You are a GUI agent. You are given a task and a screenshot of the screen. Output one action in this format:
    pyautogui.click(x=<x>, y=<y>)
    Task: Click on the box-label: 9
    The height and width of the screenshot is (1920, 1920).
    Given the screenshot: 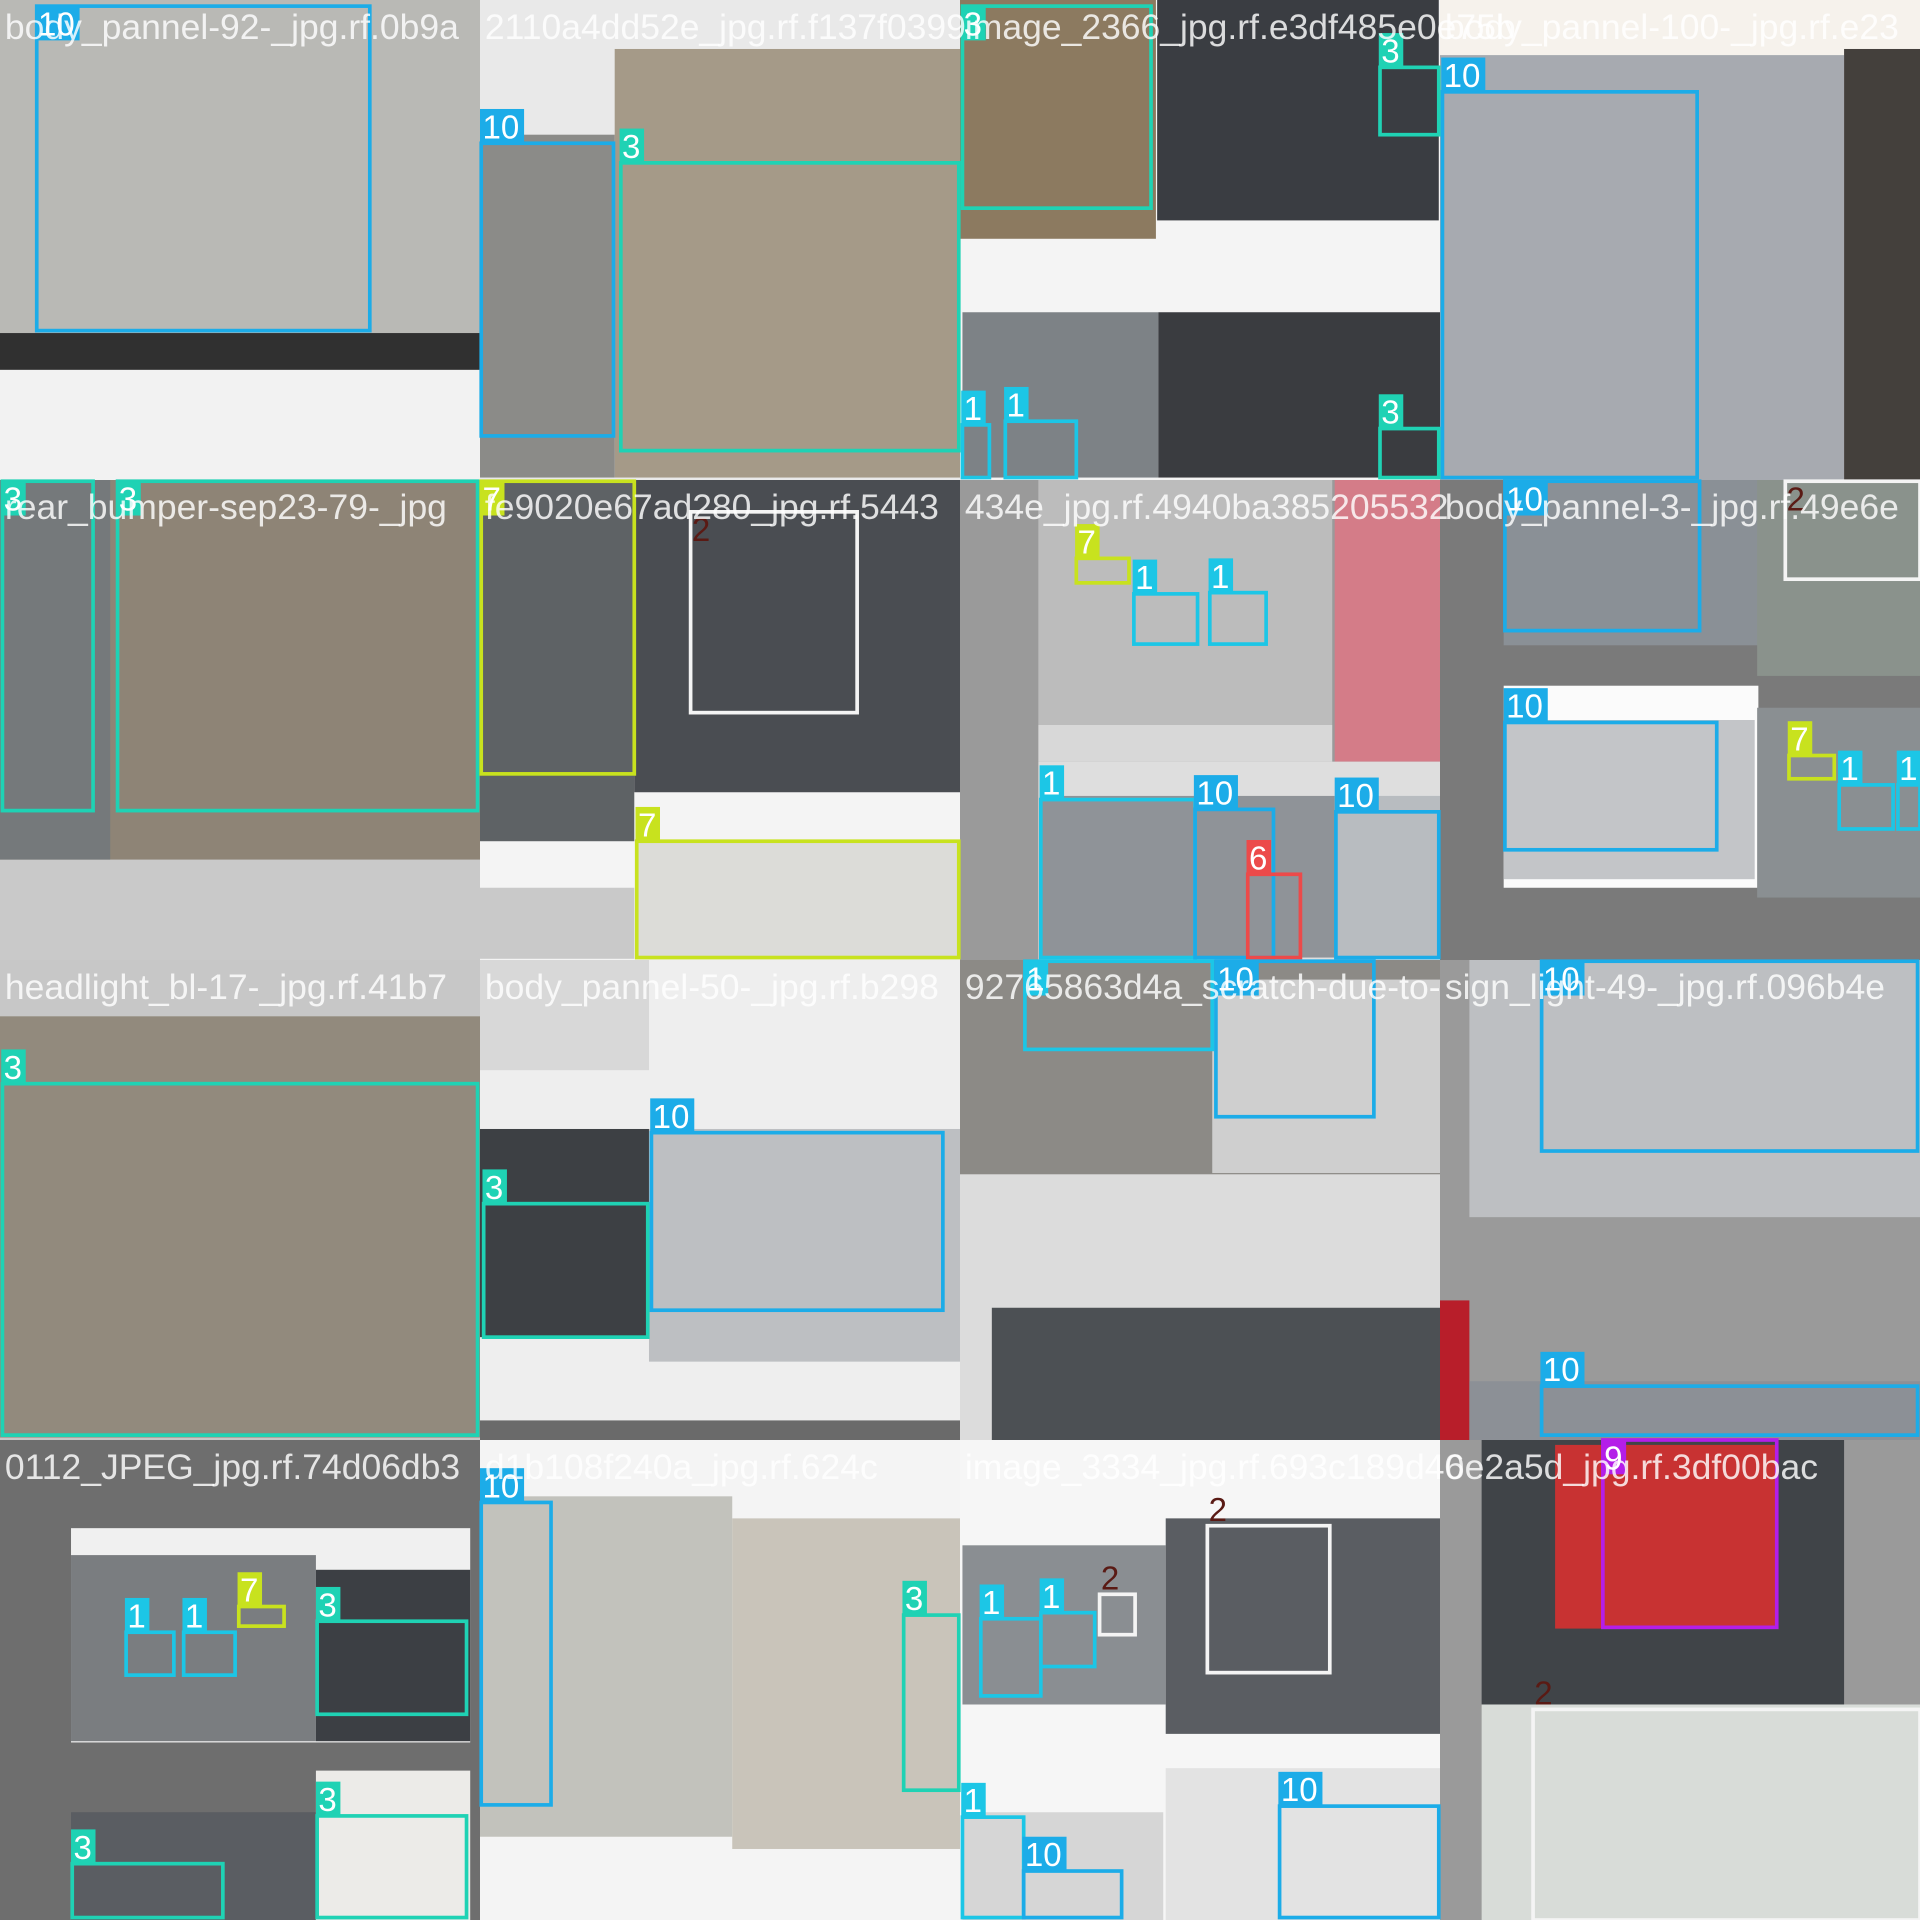 What is the action you would take?
    pyautogui.click(x=1613, y=1458)
    